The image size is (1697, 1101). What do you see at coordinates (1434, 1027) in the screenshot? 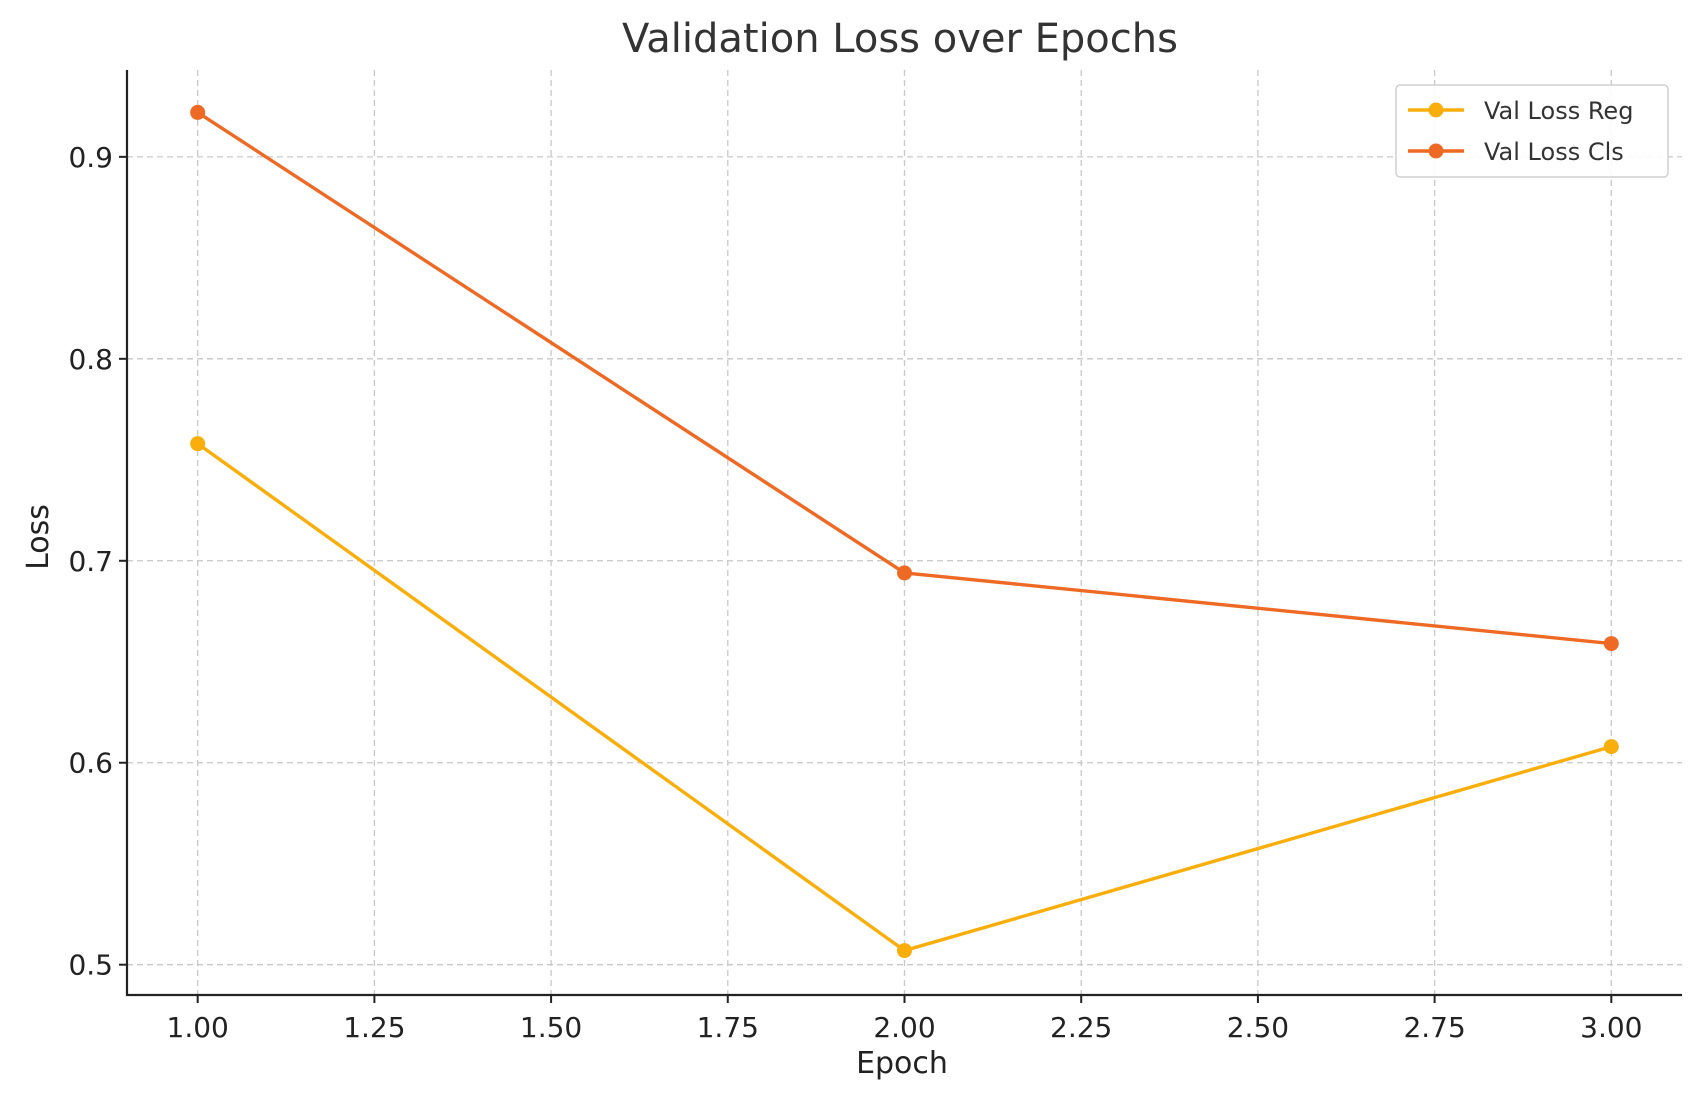
I see `x-tick-label: 2.75` at bounding box center [1434, 1027].